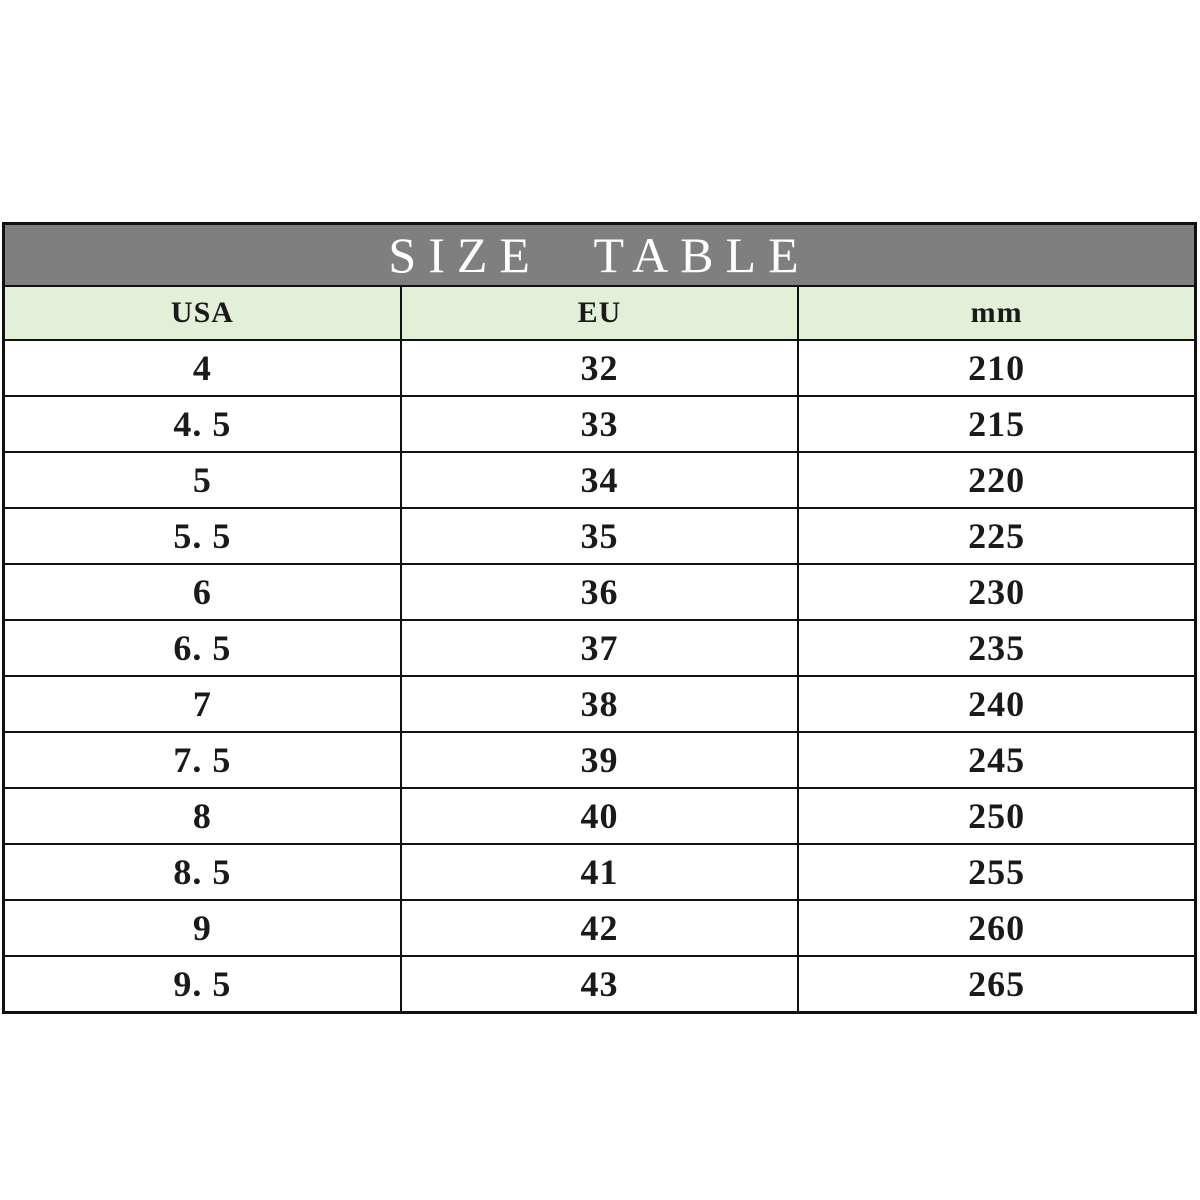 Image resolution: width=1200 pixels, height=1200 pixels. I want to click on mm-length-cell: 240, so click(997, 704).